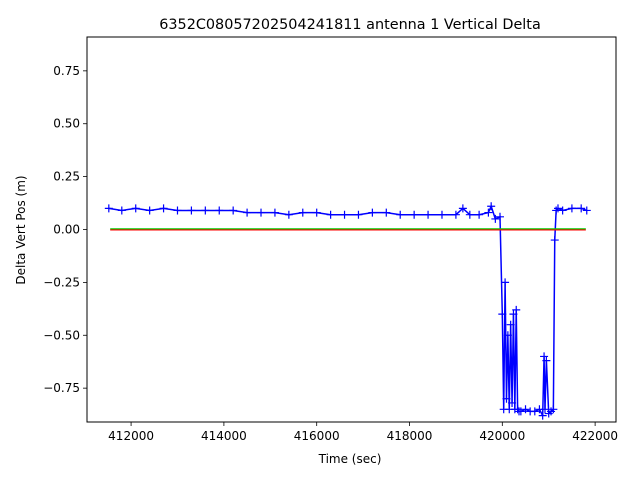 The width and height of the screenshot is (640, 480). I want to click on x-axis: 412000 414000 416000 418000 420000 422000, so click(363, 432).